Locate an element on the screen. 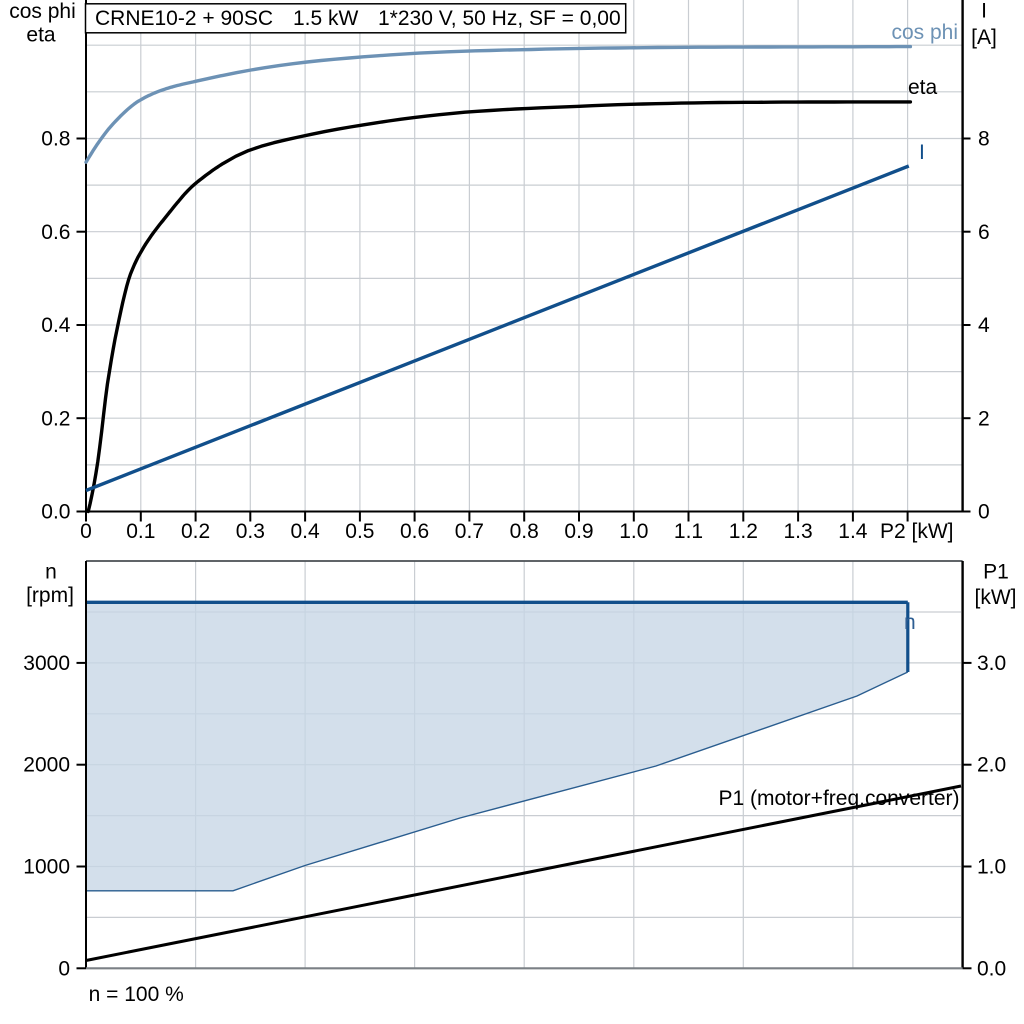  svg-text: [kW] is located at coordinates (996, 597).